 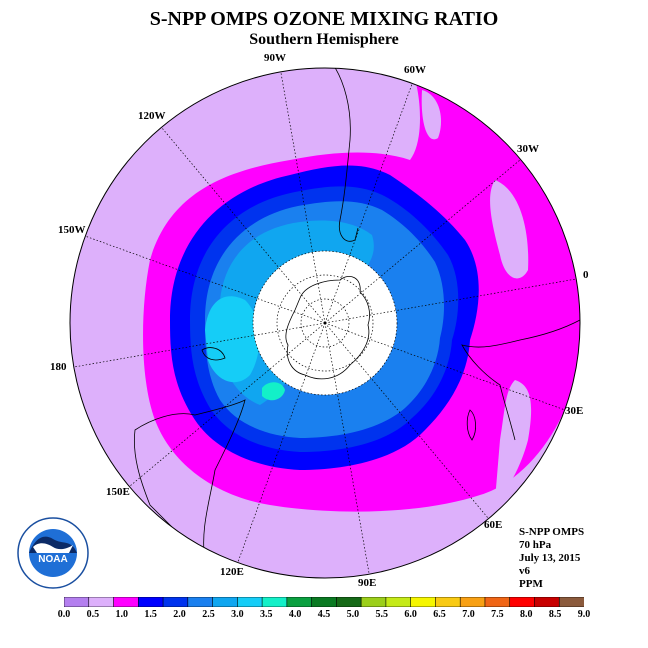 I want to click on lon-label-60w: 60W, so click(x=415, y=70).